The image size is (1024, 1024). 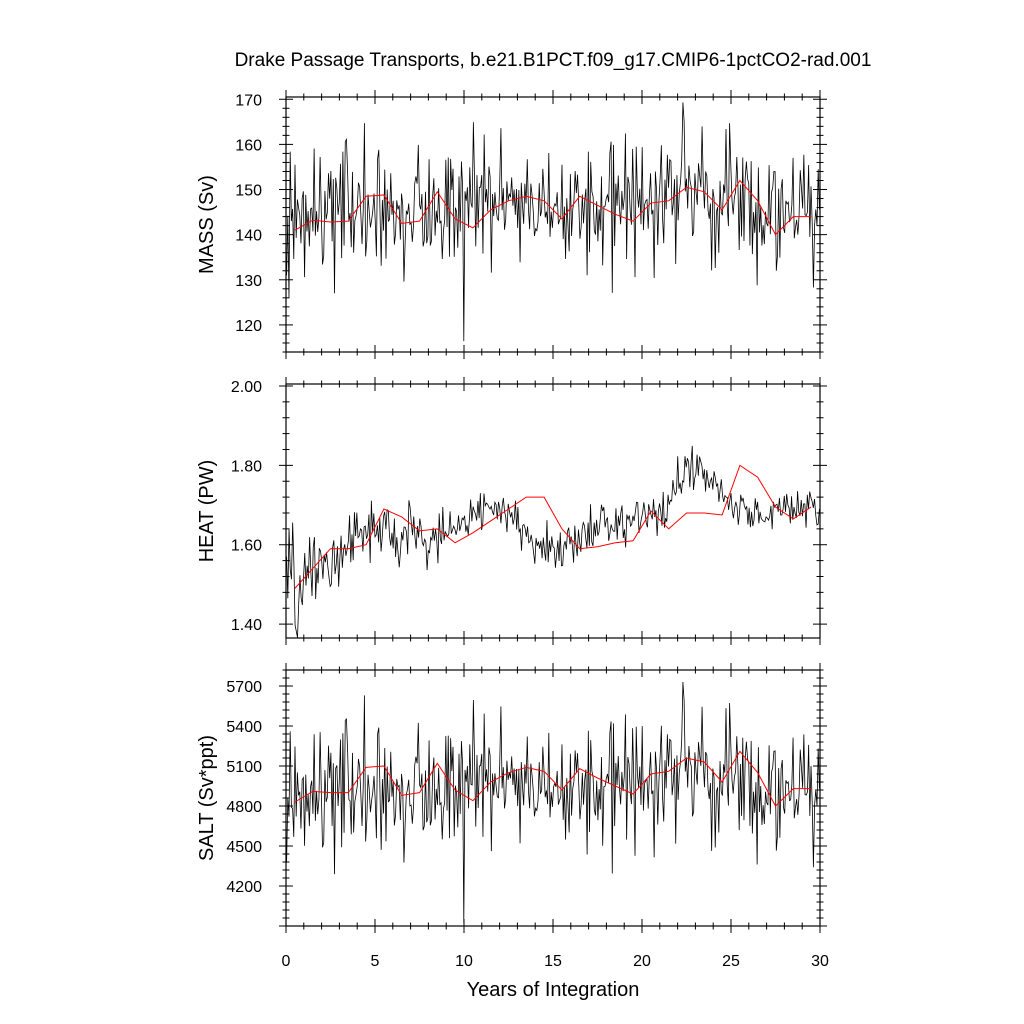 I want to click on x-tick-label: 30, so click(x=820, y=961).